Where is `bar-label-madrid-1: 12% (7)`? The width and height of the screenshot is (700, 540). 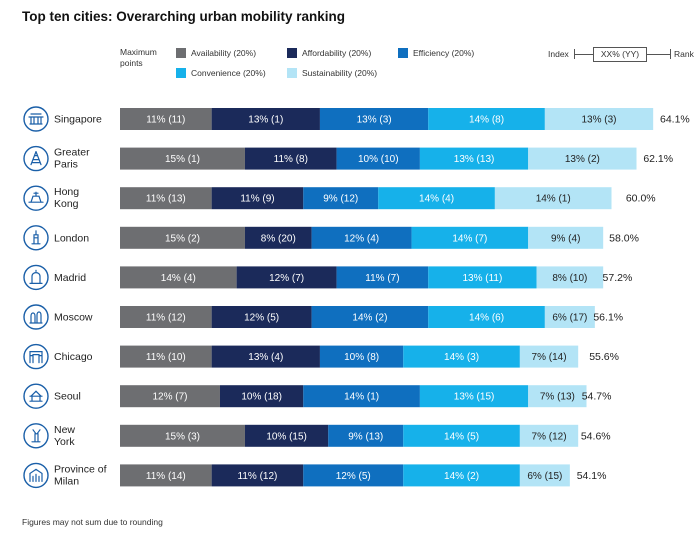
bar-label-madrid-1: 12% (7) is located at coordinates (286, 278).